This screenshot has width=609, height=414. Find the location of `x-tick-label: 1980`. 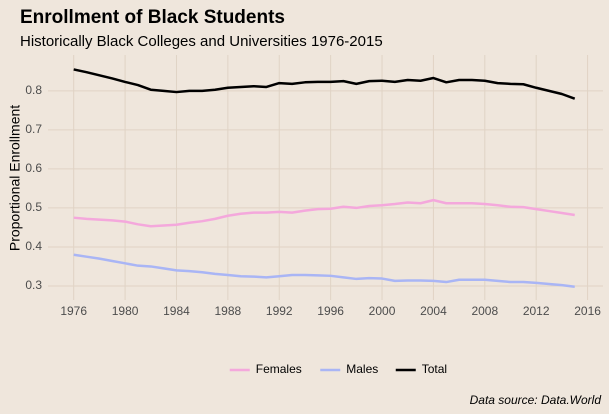

x-tick-label: 1980 is located at coordinates (125, 311).